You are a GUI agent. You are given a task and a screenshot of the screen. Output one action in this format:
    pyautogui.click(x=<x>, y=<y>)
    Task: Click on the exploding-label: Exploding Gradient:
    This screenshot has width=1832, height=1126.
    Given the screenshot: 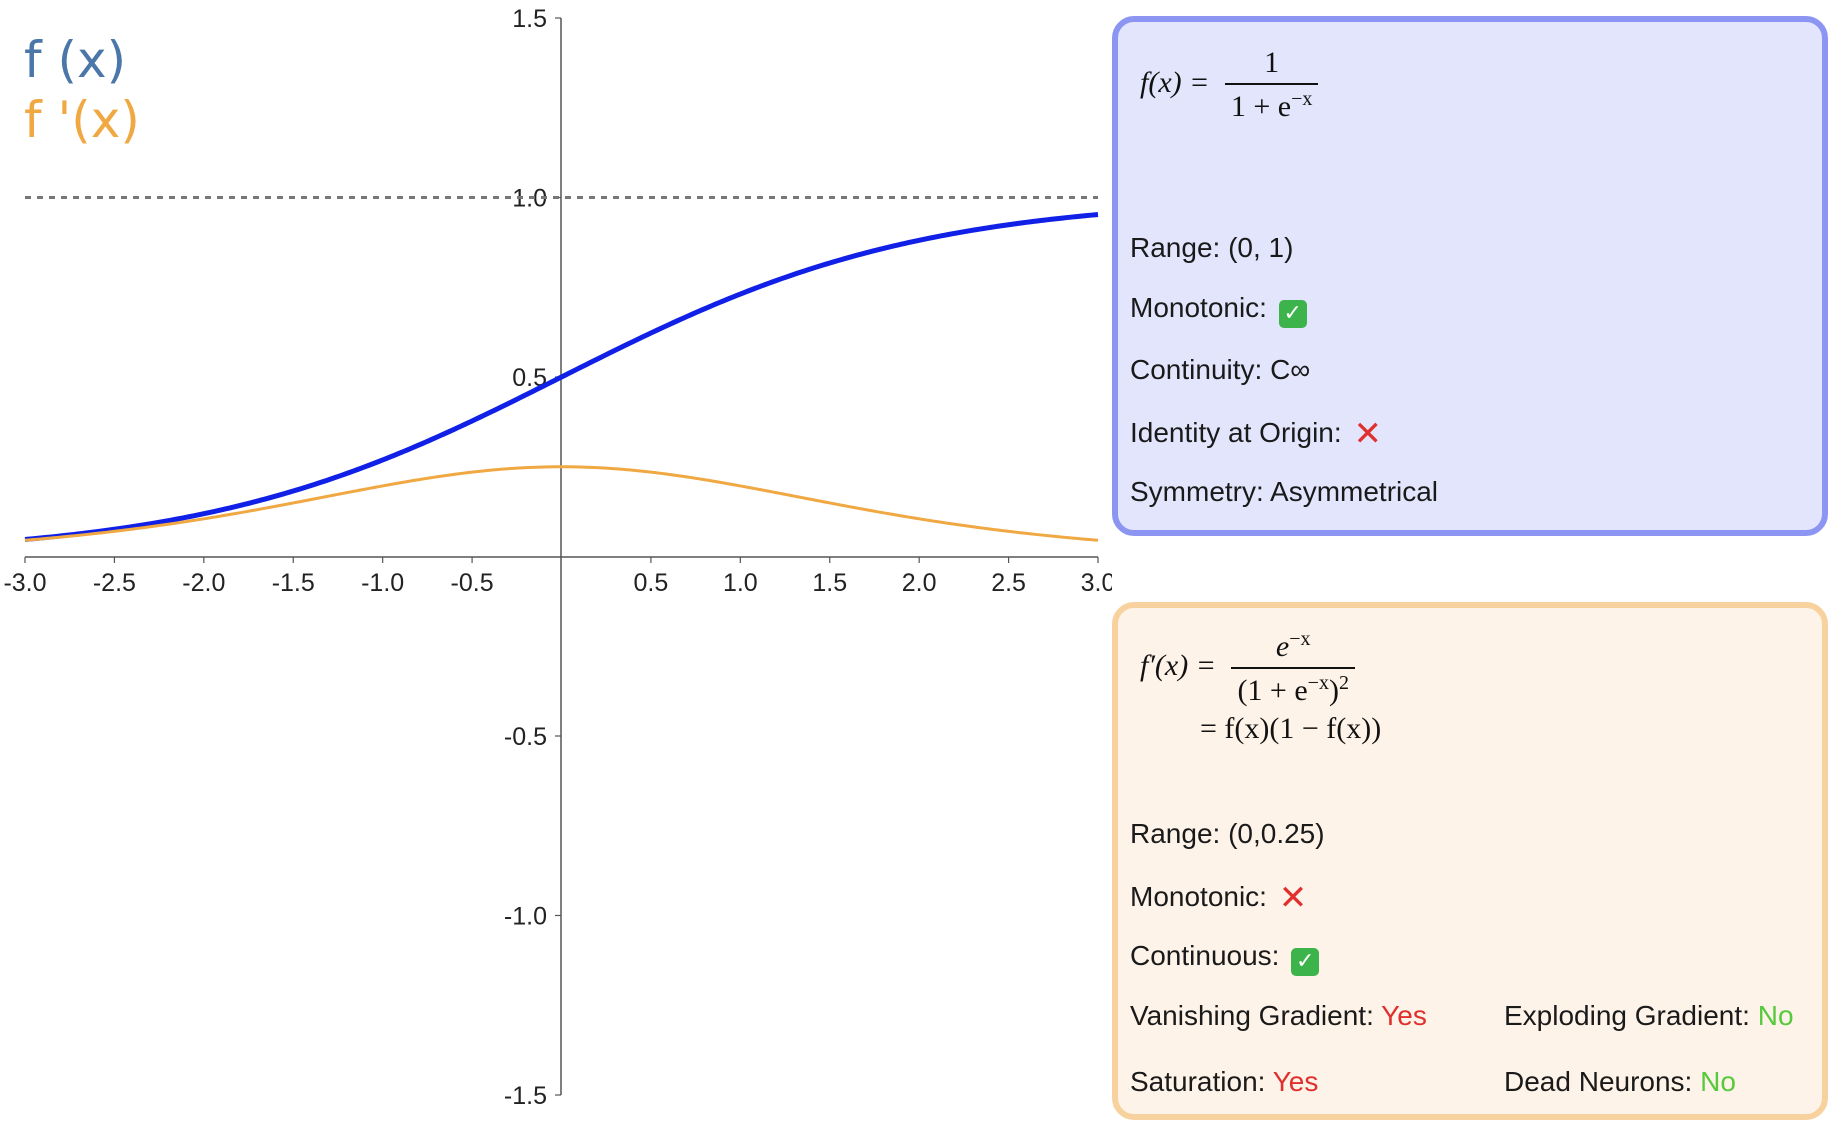 What is the action you would take?
    pyautogui.click(x=1627, y=1015)
    